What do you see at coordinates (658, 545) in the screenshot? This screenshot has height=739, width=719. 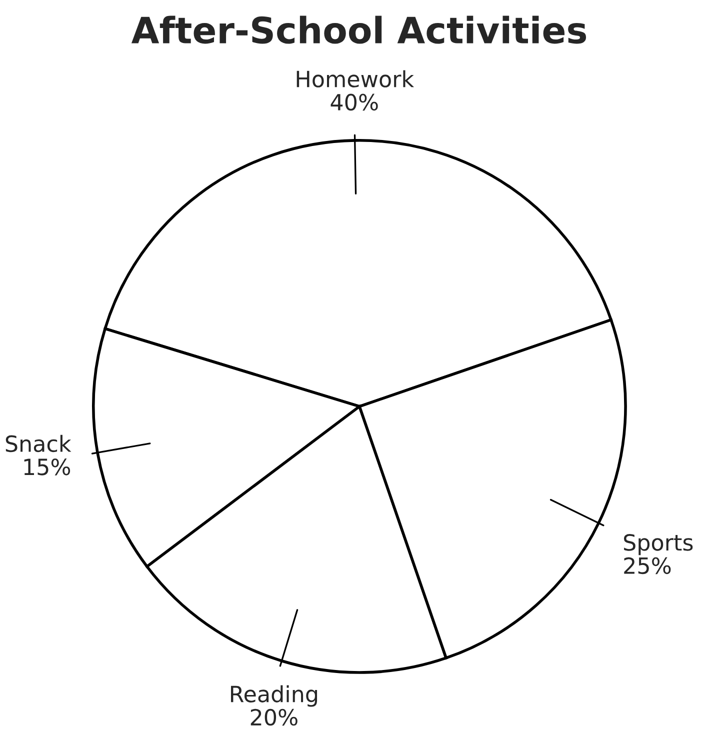 I see `slice-label: Sports` at bounding box center [658, 545].